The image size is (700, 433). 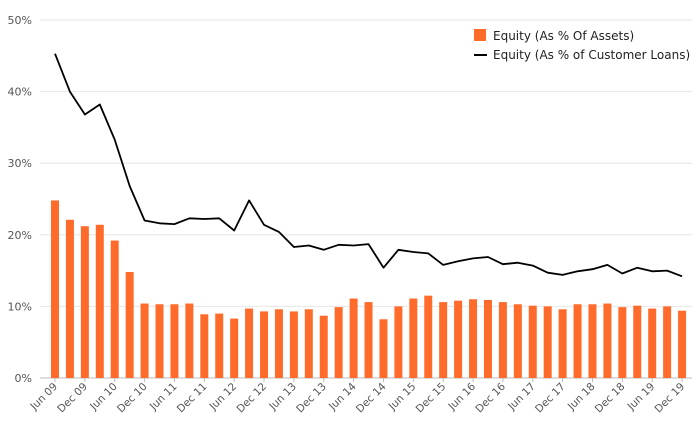 What do you see at coordinates (282, 397) in the screenshot?
I see `x-tick-label: Jun 13` at bounding box center [282, 397].